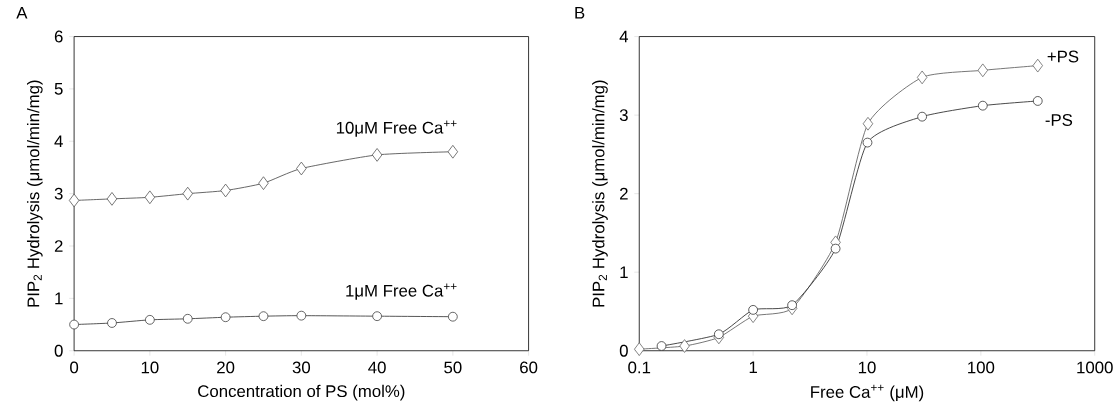 This screenshot has height=409, width=1119. Describe the element at coordinates (377, 367) in the screenshot. I see `x-tick-label: 40` at that location.